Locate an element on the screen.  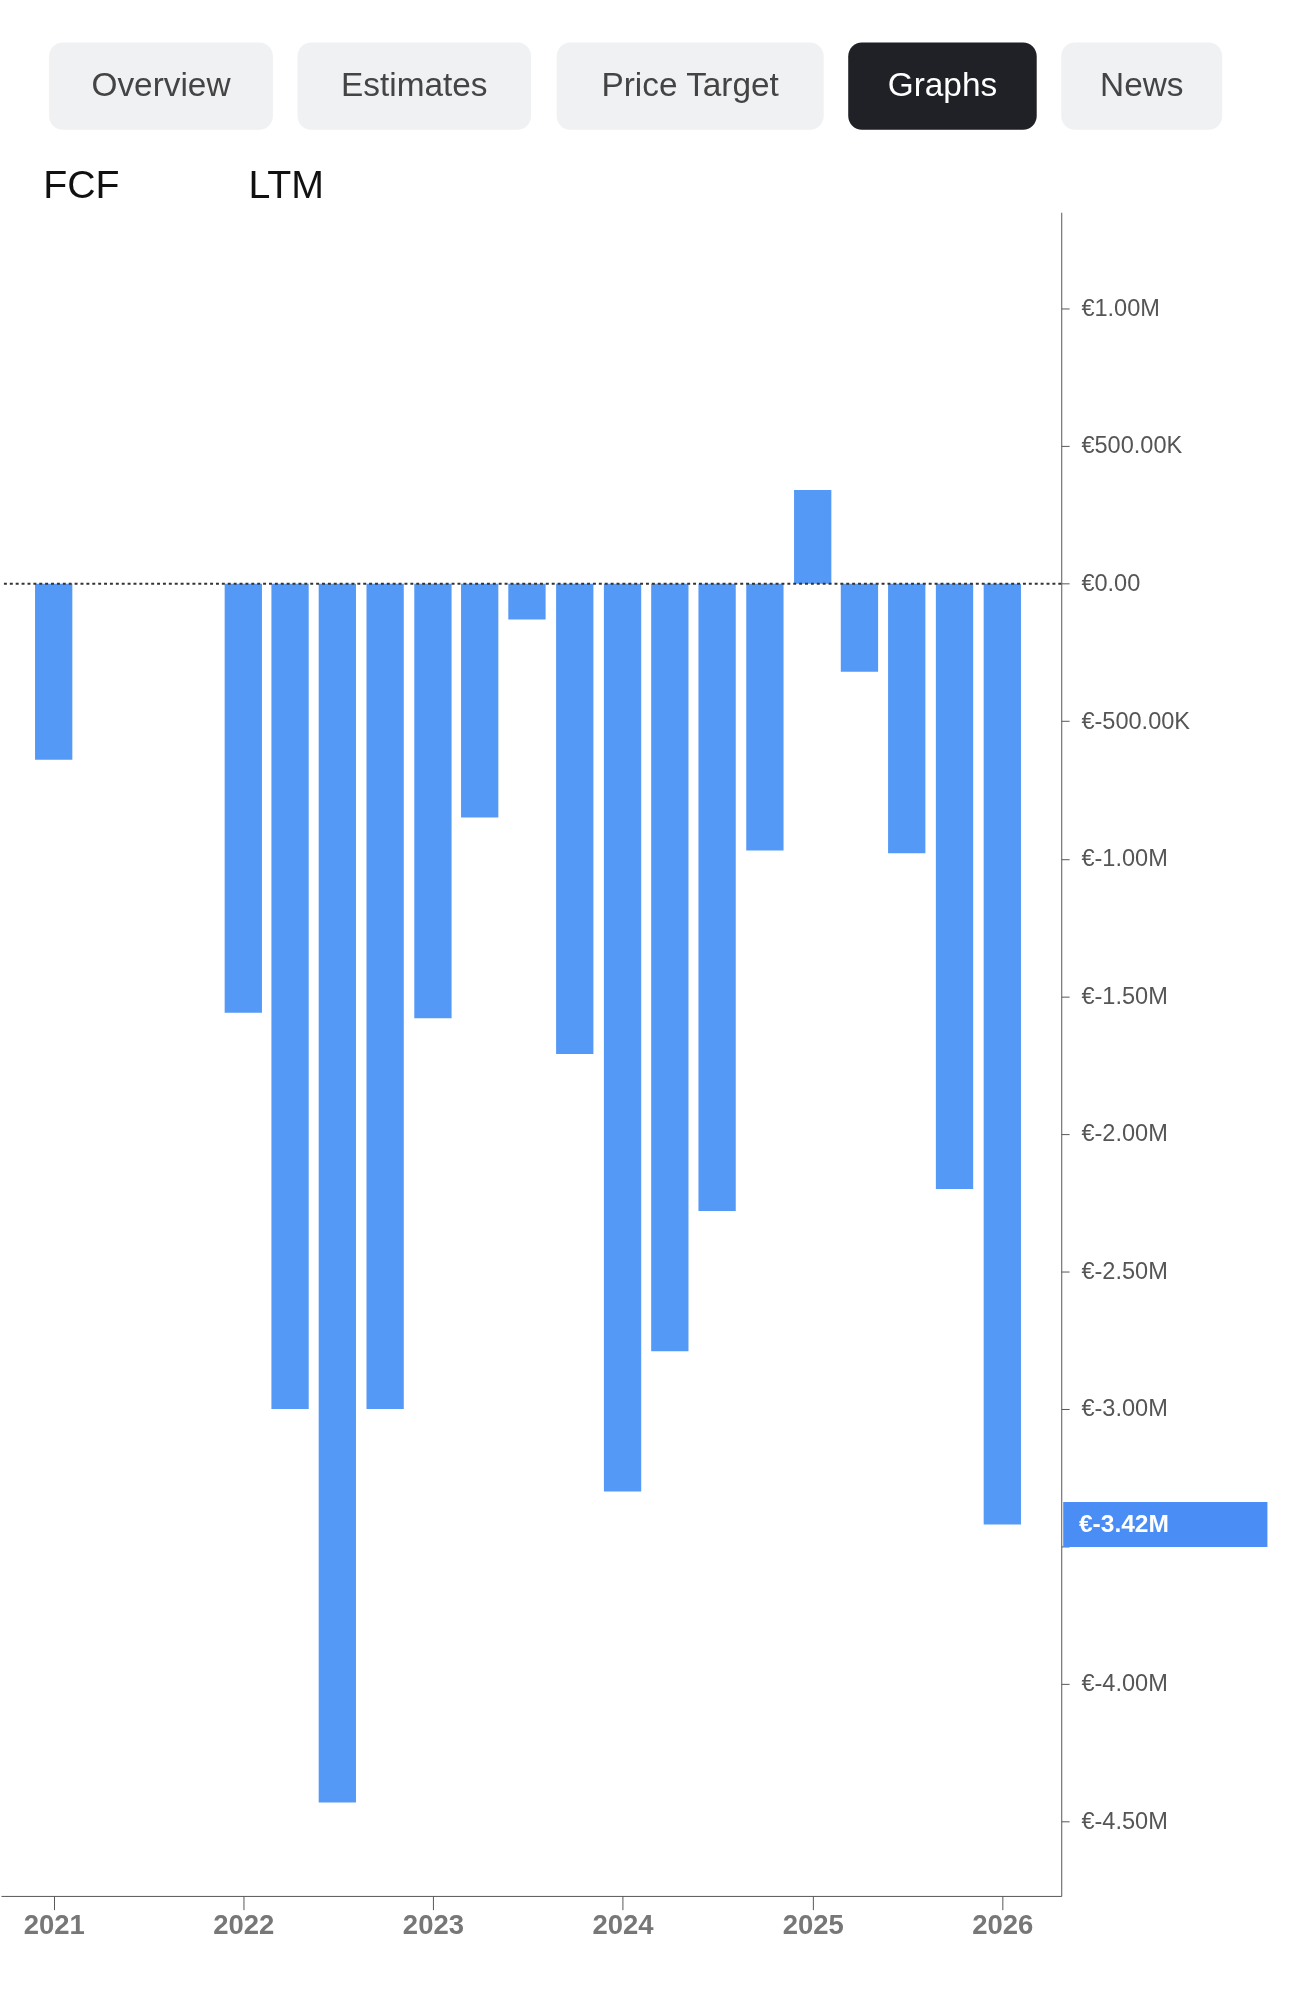
x-tick-label: 2022 is located at coordinates (244, 1924).